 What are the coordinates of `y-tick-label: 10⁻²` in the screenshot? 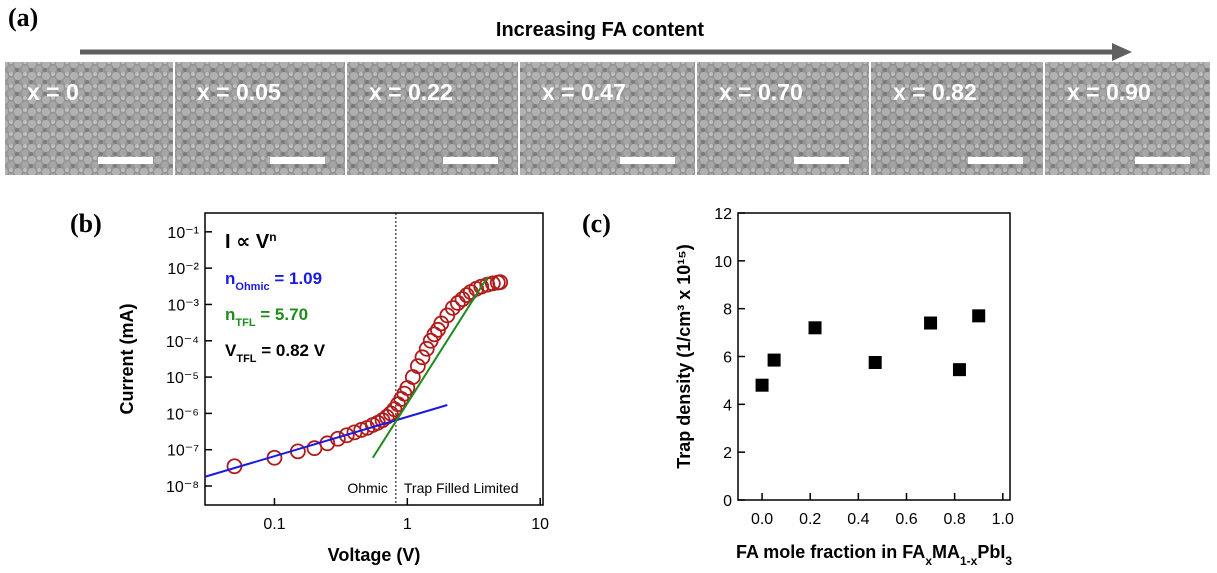 It's located at (183, 269).